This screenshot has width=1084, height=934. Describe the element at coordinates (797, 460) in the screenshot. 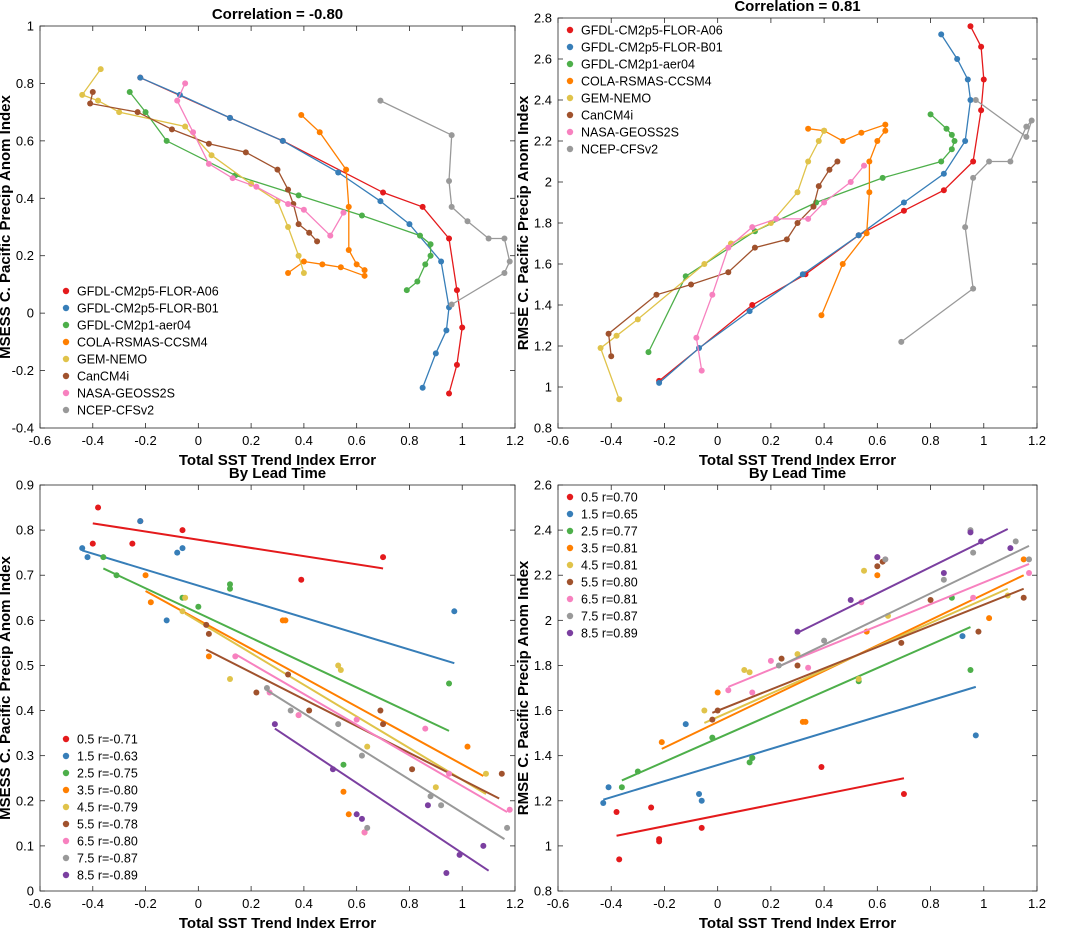

I see `x-axis-label: Total SST Trend Index Error` at that location.